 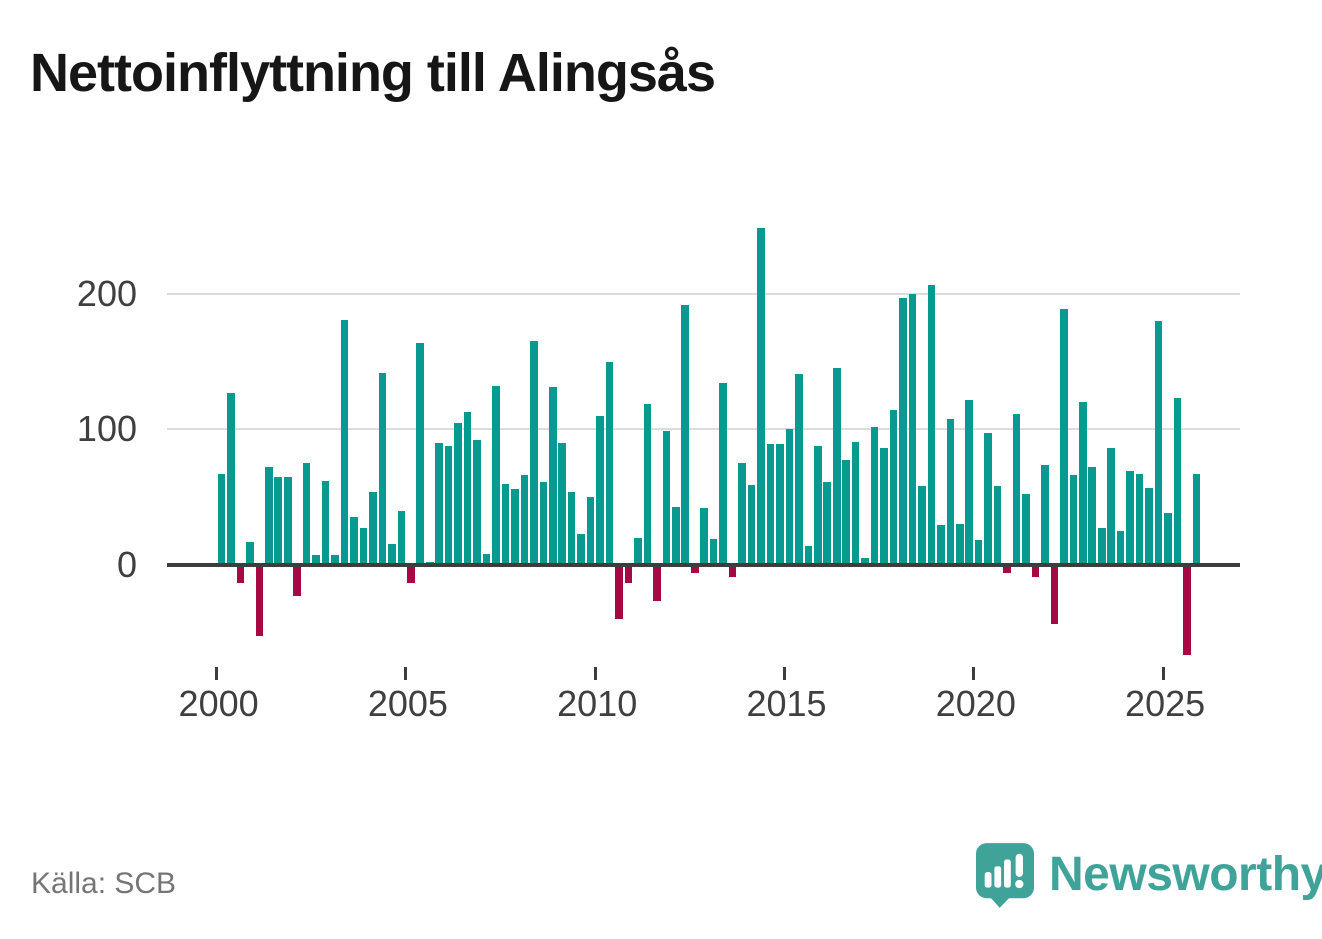 What do you see at coordinates (217, 673) in the screenshot?
I see `x-axis-tick-2000` at bounding box center [217, 673].